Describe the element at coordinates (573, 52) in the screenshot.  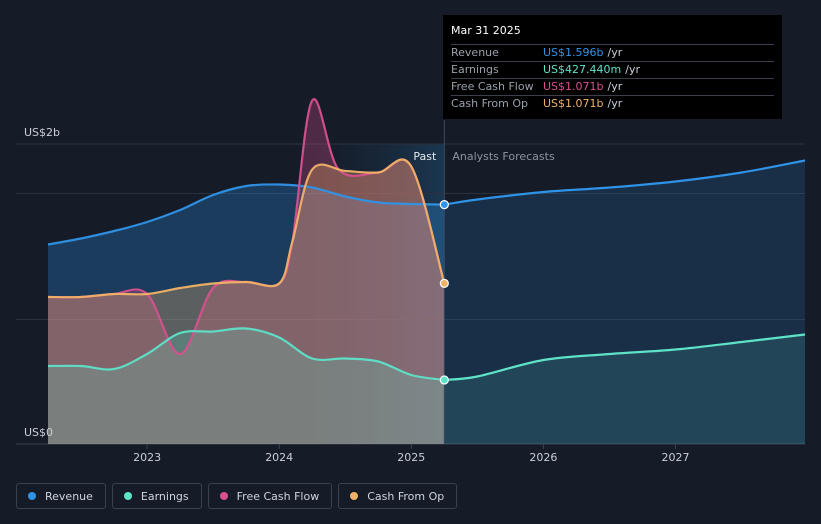
I see `tooltip-value: US$1.596b` at that location.